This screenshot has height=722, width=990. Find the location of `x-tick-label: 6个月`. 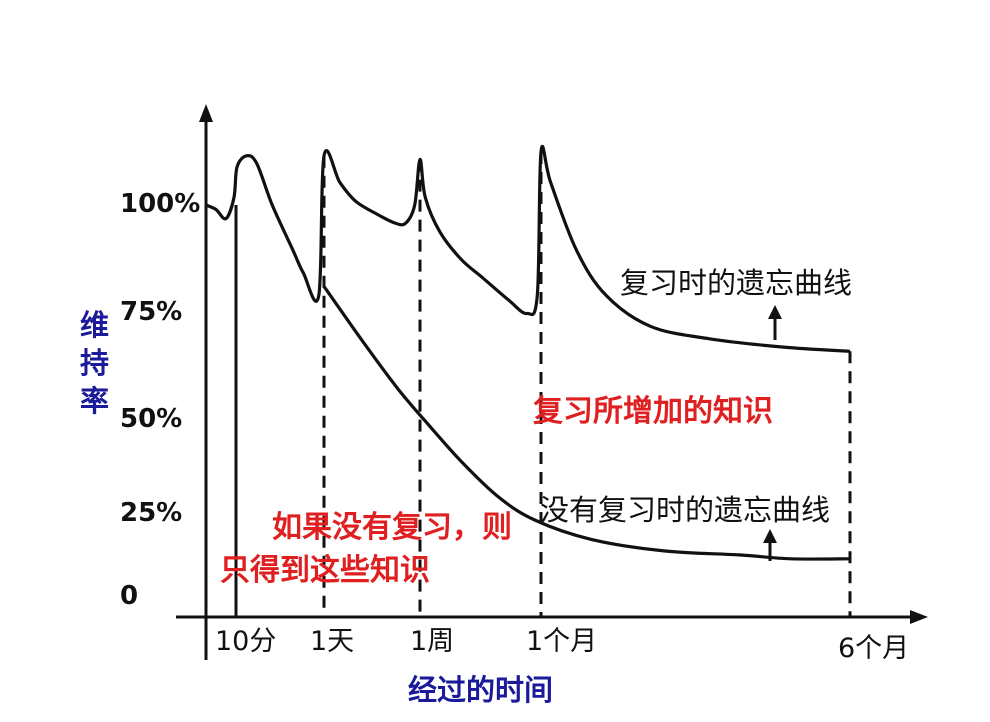

x-tick-label: 6个月 is located at coordinates (873, 648).